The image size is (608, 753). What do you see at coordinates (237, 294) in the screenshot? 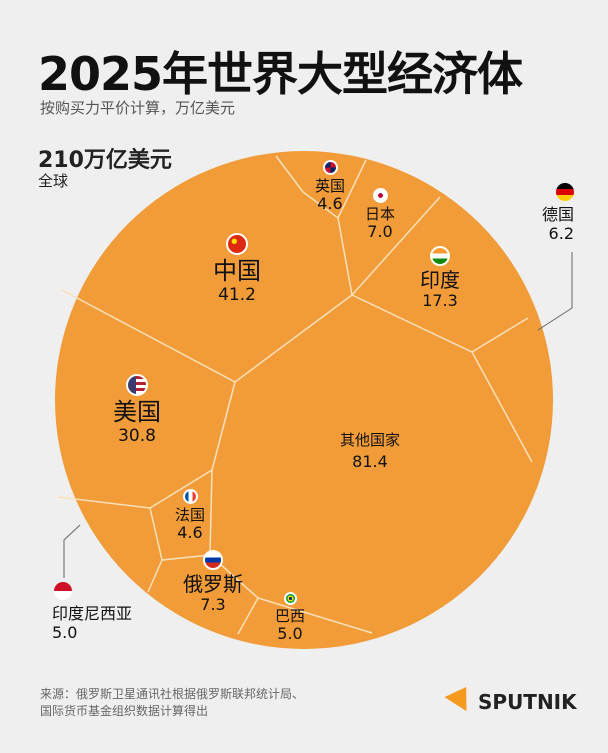
I see `label-value: 41.2` at bounding box center [237, 294].